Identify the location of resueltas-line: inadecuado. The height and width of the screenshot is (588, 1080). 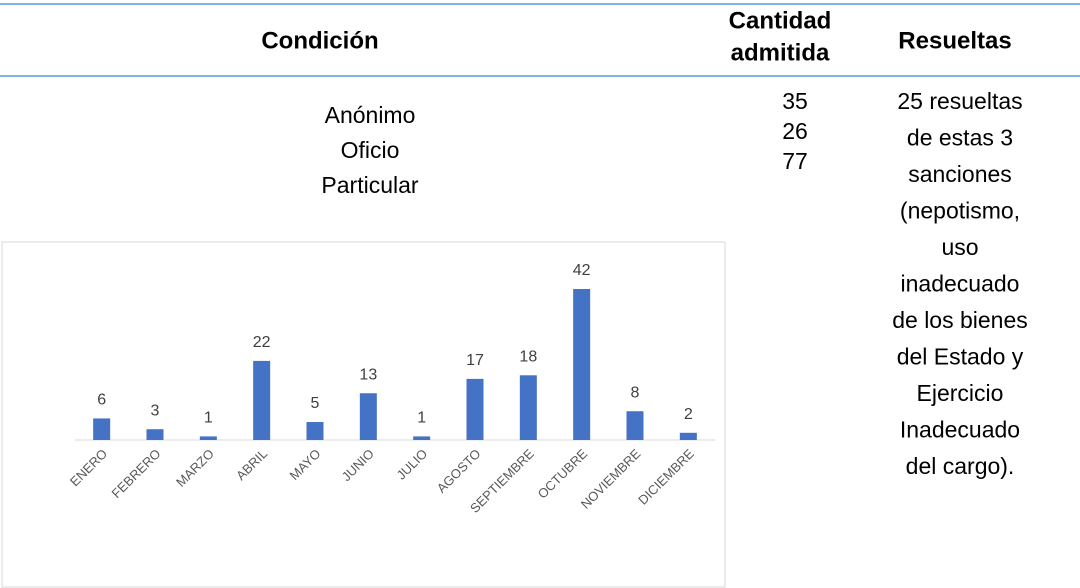
(960, 284).